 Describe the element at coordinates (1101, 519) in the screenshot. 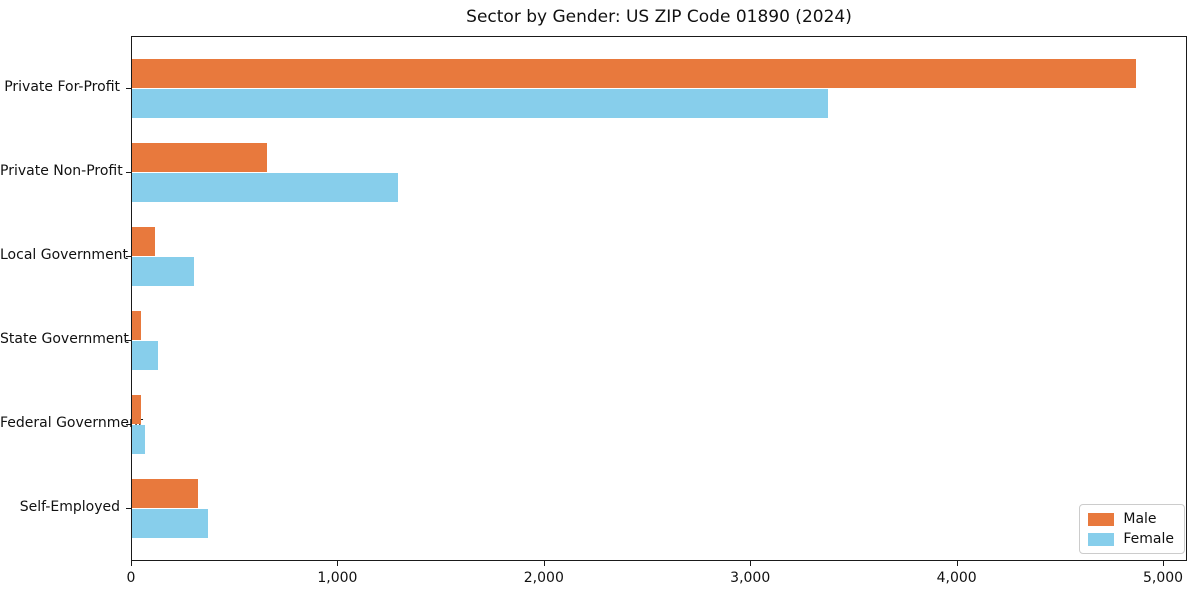

I see `legend-swatch-male` at that location.